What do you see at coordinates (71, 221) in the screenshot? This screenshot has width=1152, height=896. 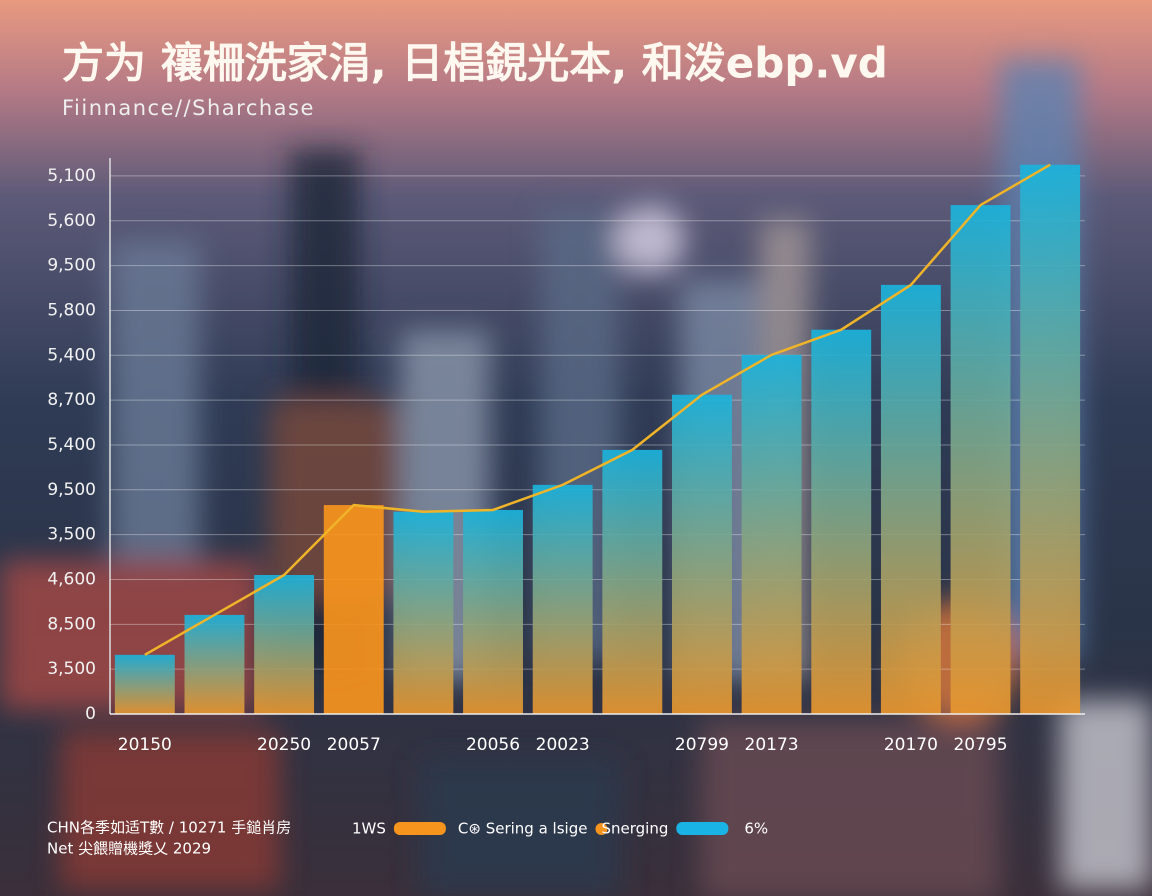 I see `y-tick-label: 5,600` at bounding box center [71, 221].